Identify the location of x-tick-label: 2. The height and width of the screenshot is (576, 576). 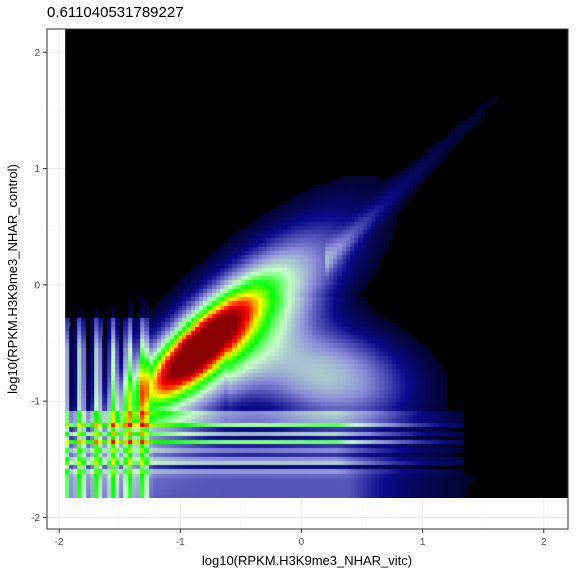
(544, 542).